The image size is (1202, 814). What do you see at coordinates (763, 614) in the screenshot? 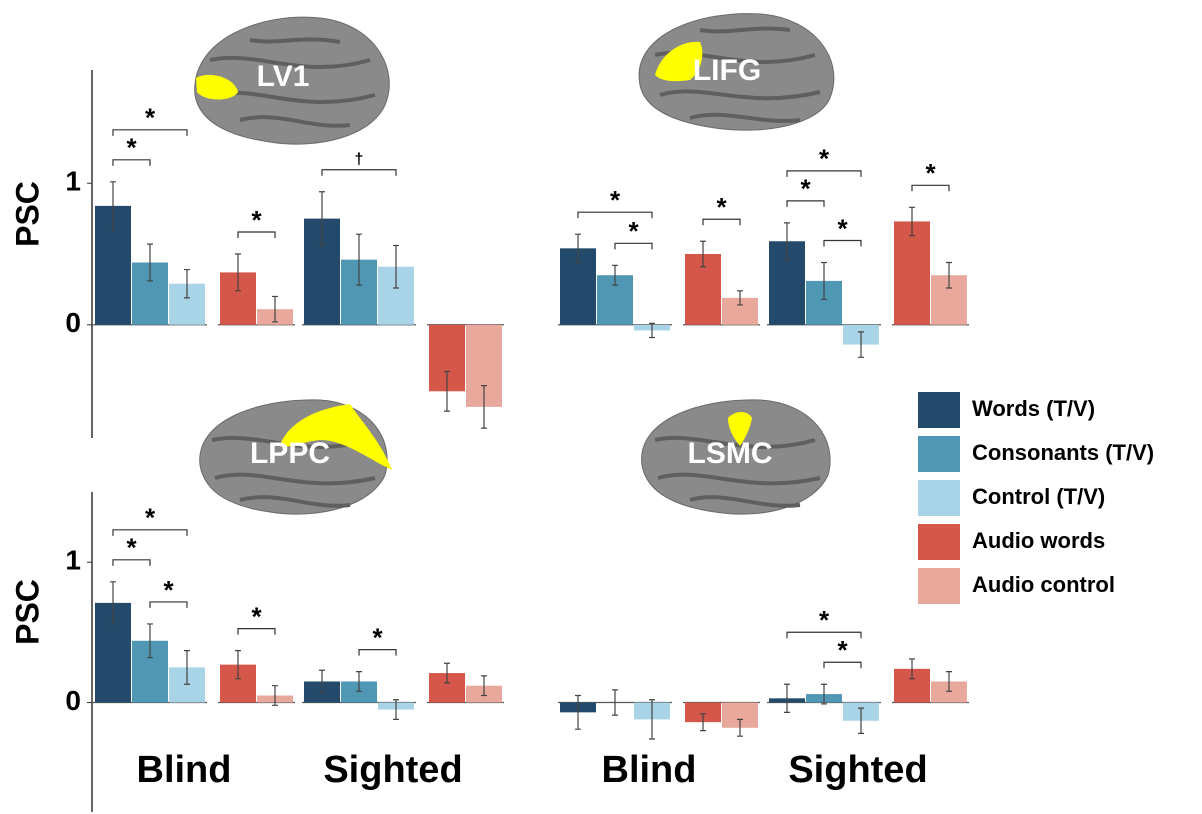
I see `panel: LSMC Blind Sighted **` at bounding box center [763, 614].